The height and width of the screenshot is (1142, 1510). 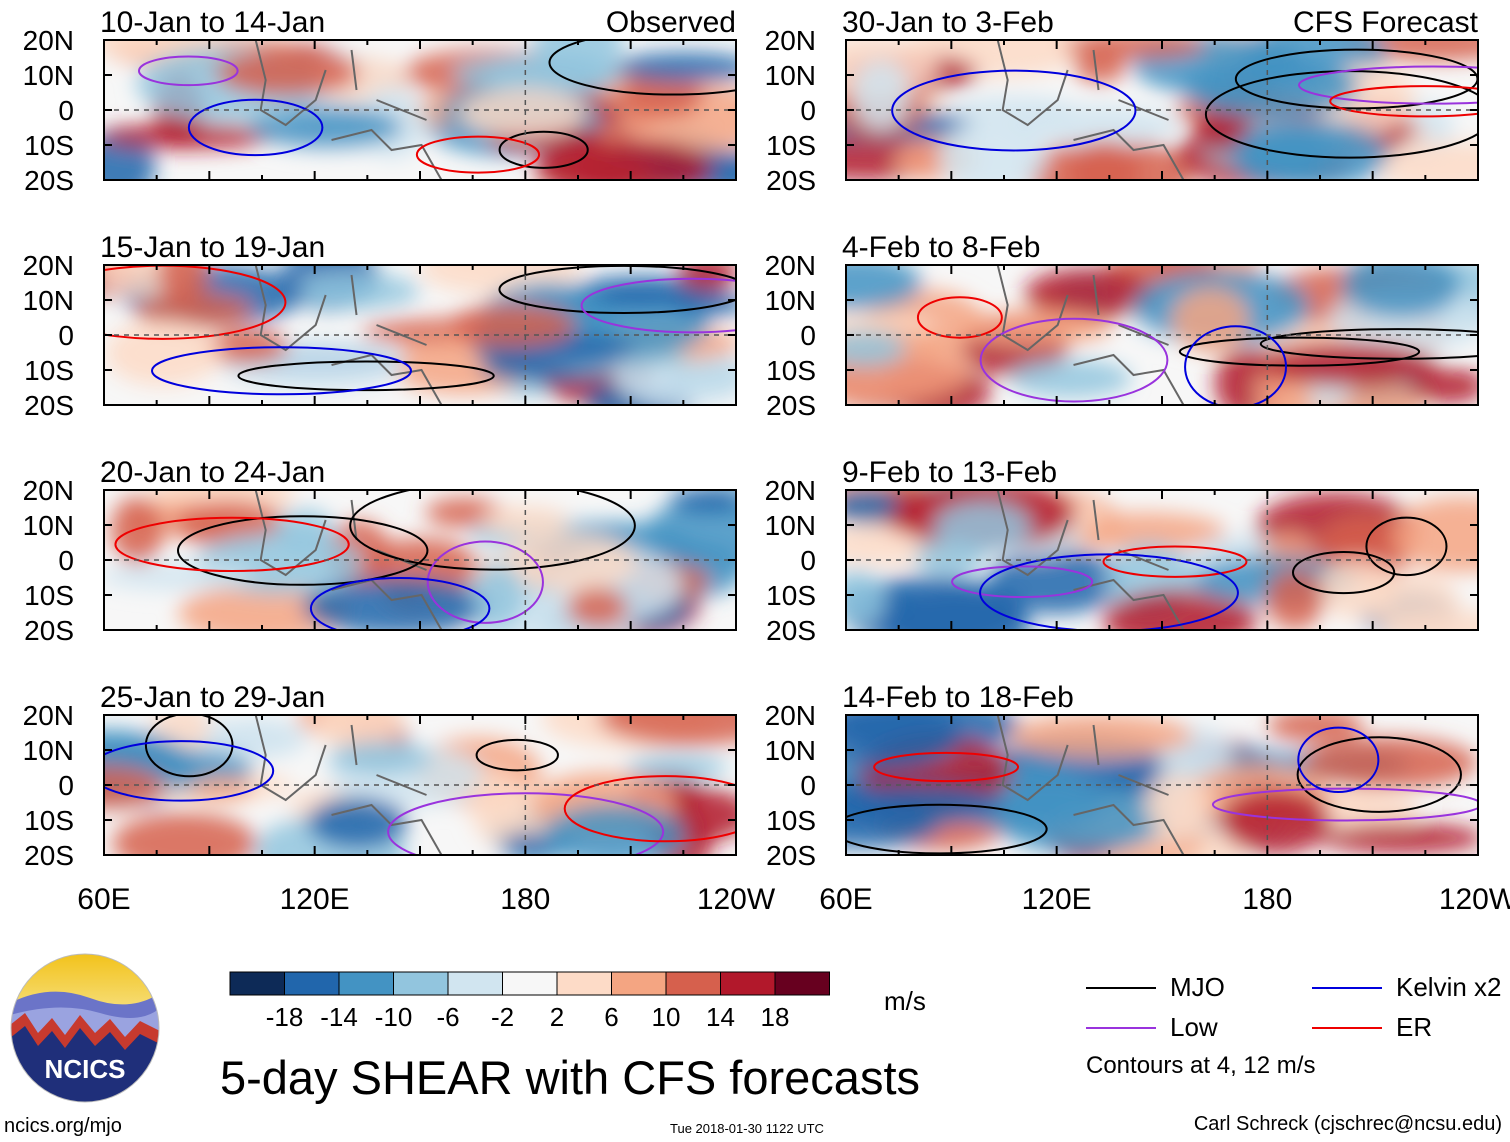 What do you see at coordinates (1414, 1027) in the screenshot?
I see `legend-label-er: ER` at bounding box center [1414, 1027].